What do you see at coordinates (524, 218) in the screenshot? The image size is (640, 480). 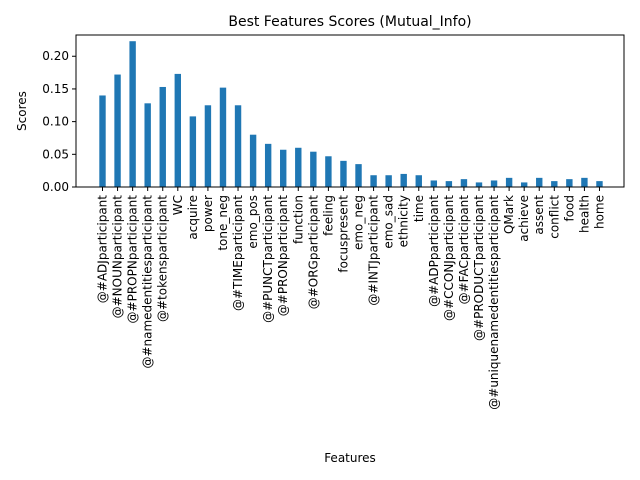 I see `x-tick-label: achieve` at bounding box center [524, 218].